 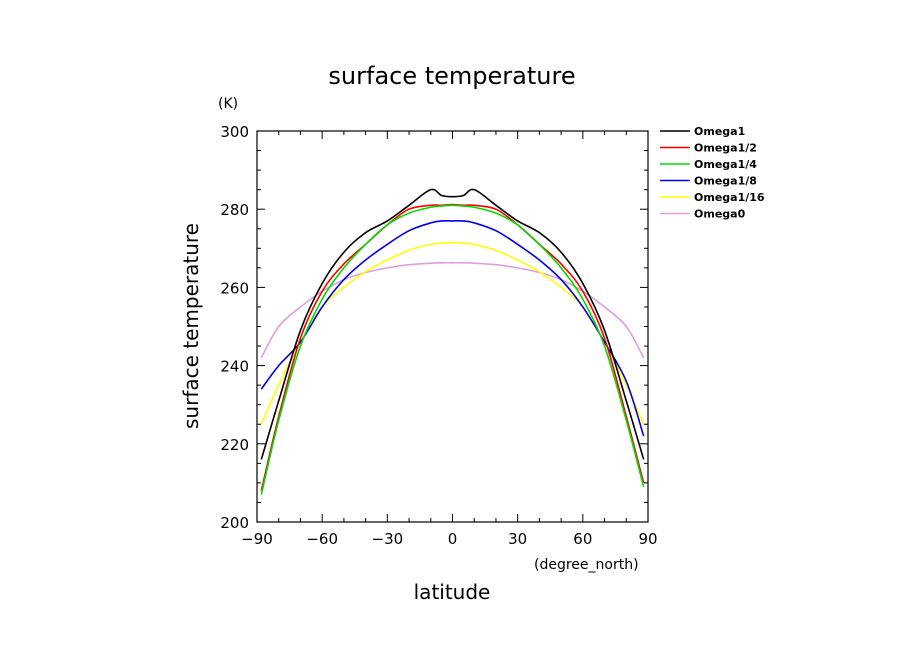 What do you see at coordinates (451, 76) in the screenshot?
I see `chart-title: surface temperature` at bounding box center [451, 76].